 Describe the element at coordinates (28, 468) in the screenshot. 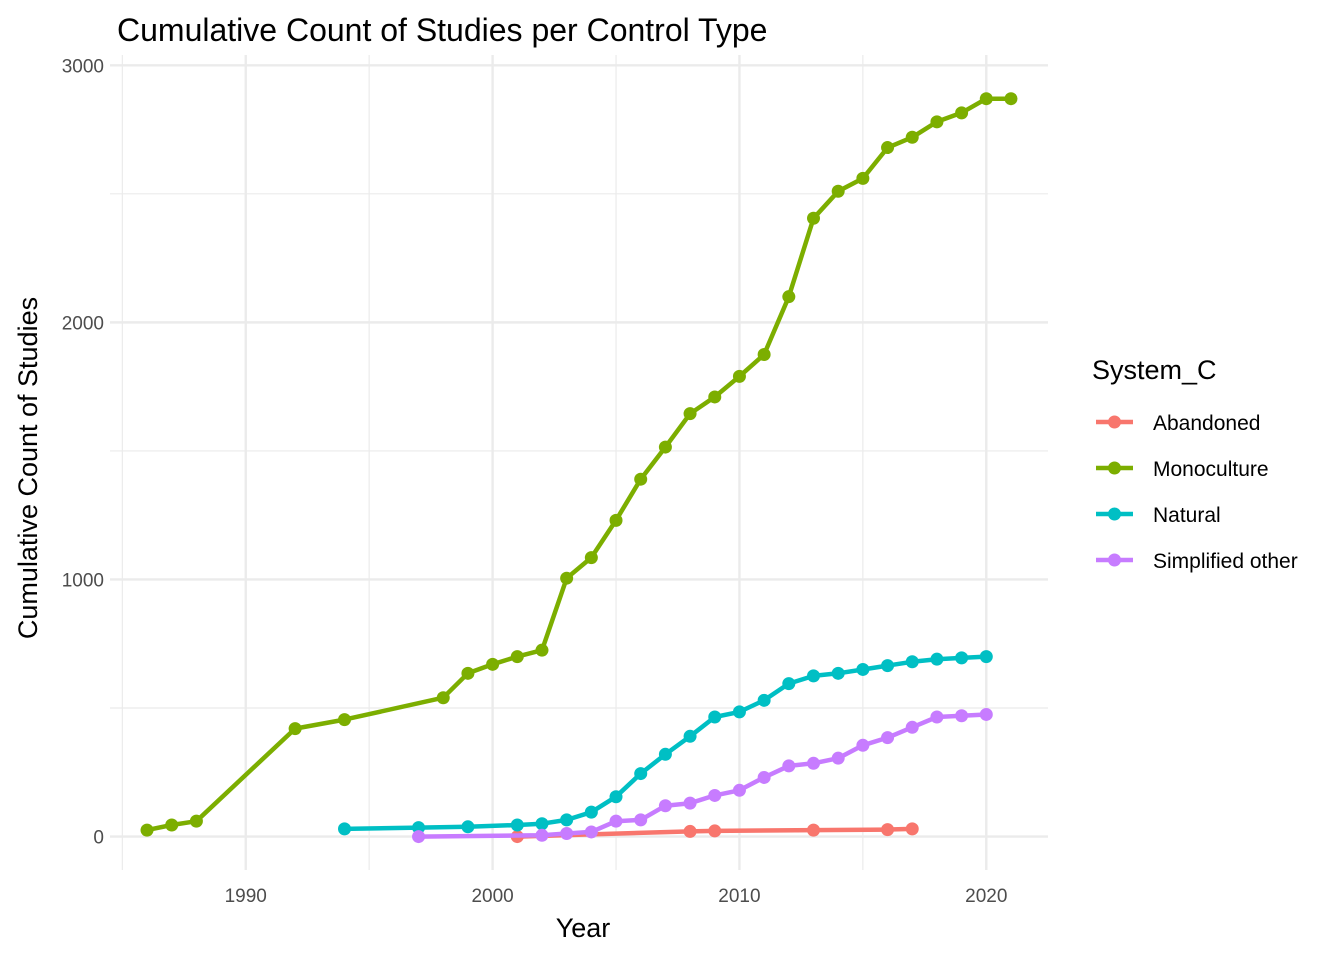

I see `y-axis-title: Cumulative Count of Studies` at that location.